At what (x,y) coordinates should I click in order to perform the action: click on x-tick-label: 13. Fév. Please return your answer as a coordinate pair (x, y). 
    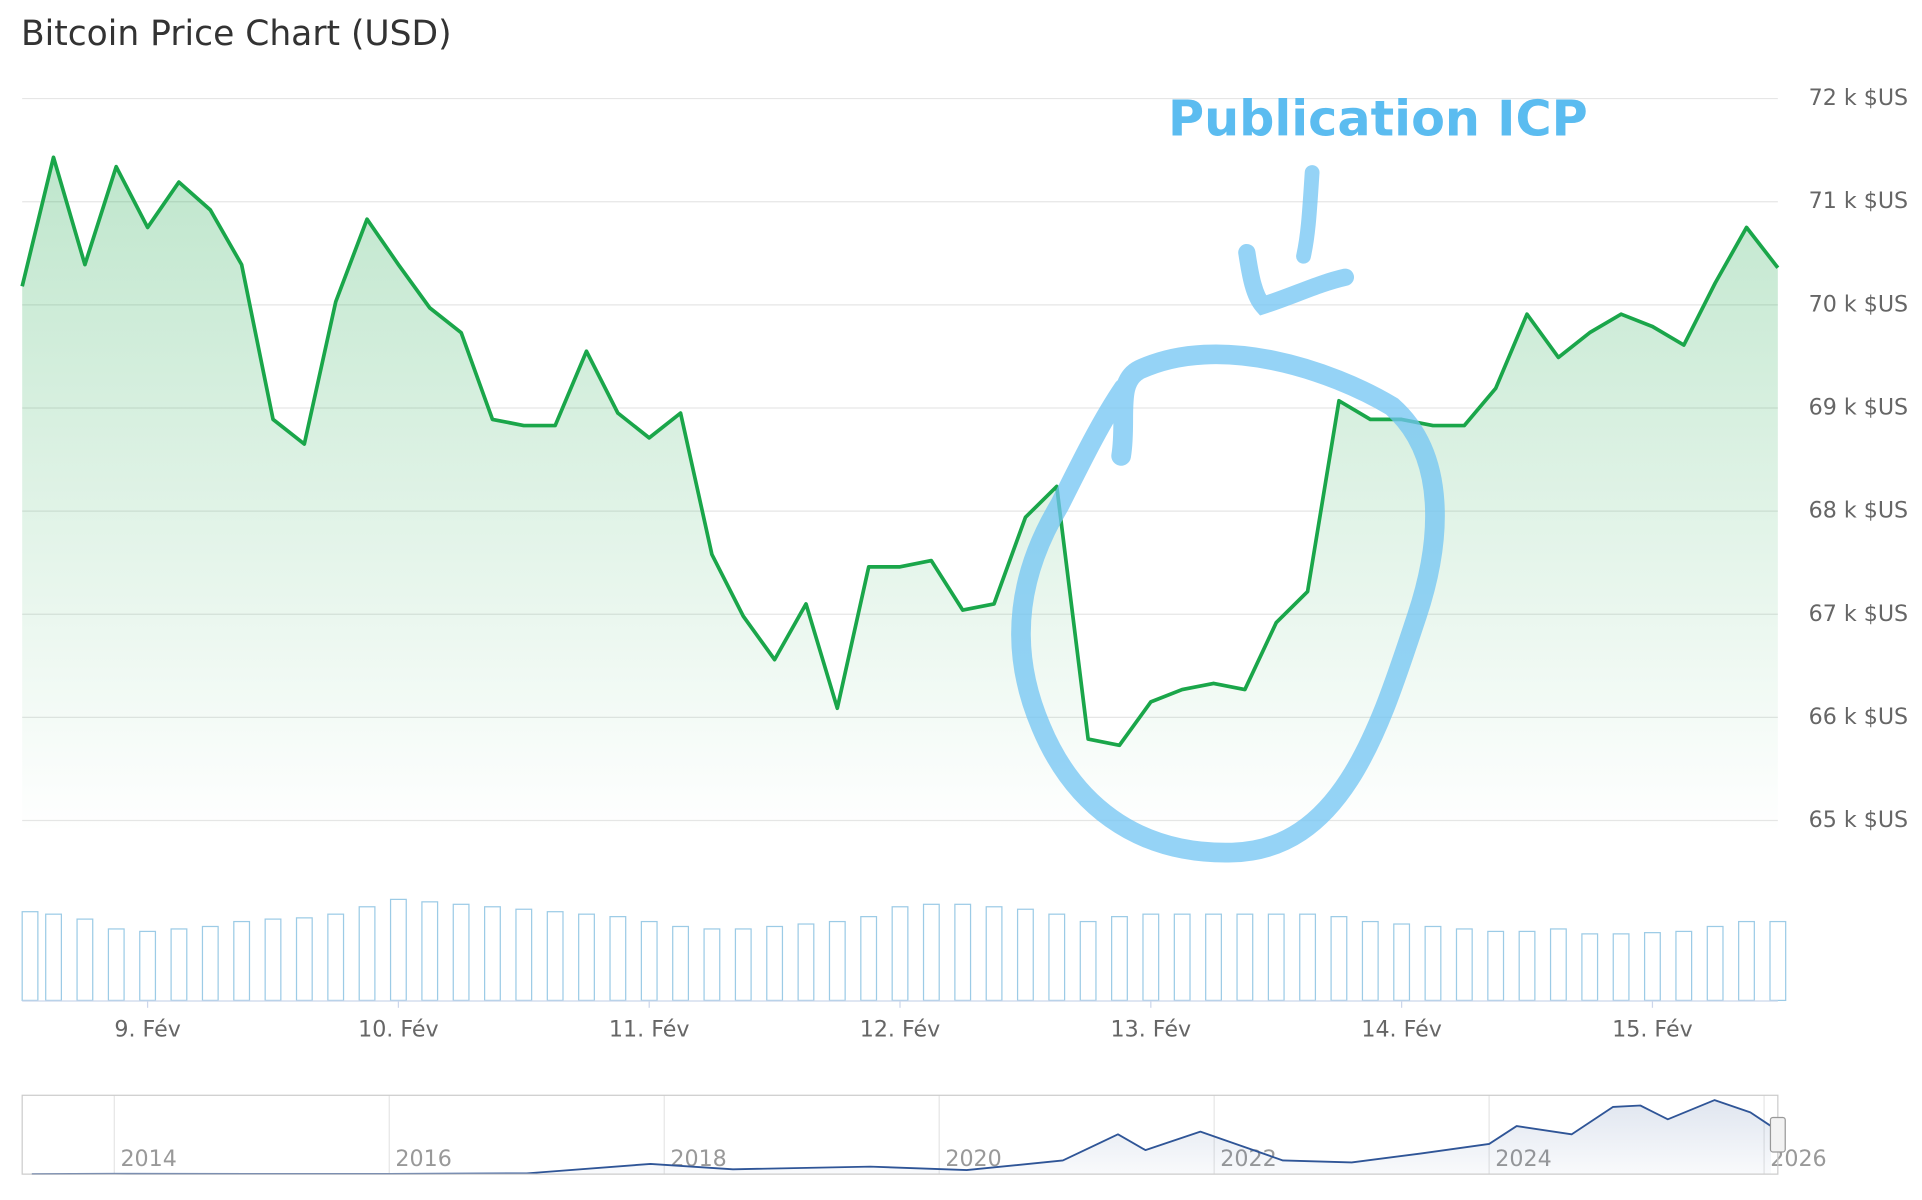
    Looking at the image, I should click on (1151, 1029).